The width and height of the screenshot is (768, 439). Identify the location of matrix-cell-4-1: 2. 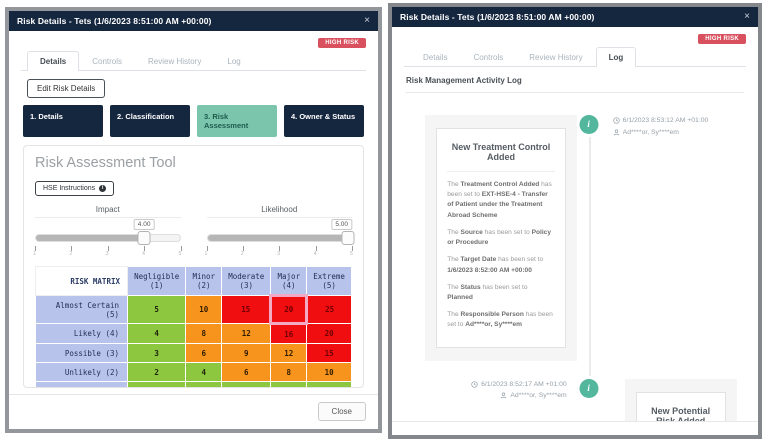
(204, 384).